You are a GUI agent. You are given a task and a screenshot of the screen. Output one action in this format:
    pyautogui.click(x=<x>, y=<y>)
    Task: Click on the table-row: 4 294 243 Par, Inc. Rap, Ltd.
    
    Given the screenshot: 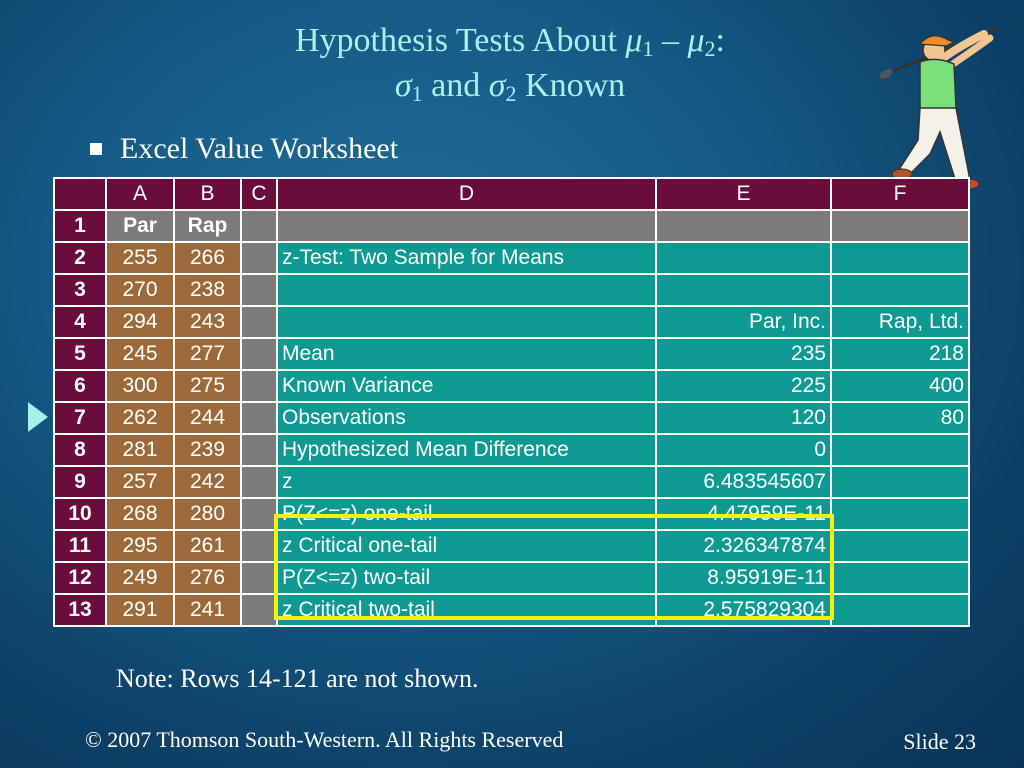 What is the action you would take?
    pyautogui.click(x=511, y=322)
    